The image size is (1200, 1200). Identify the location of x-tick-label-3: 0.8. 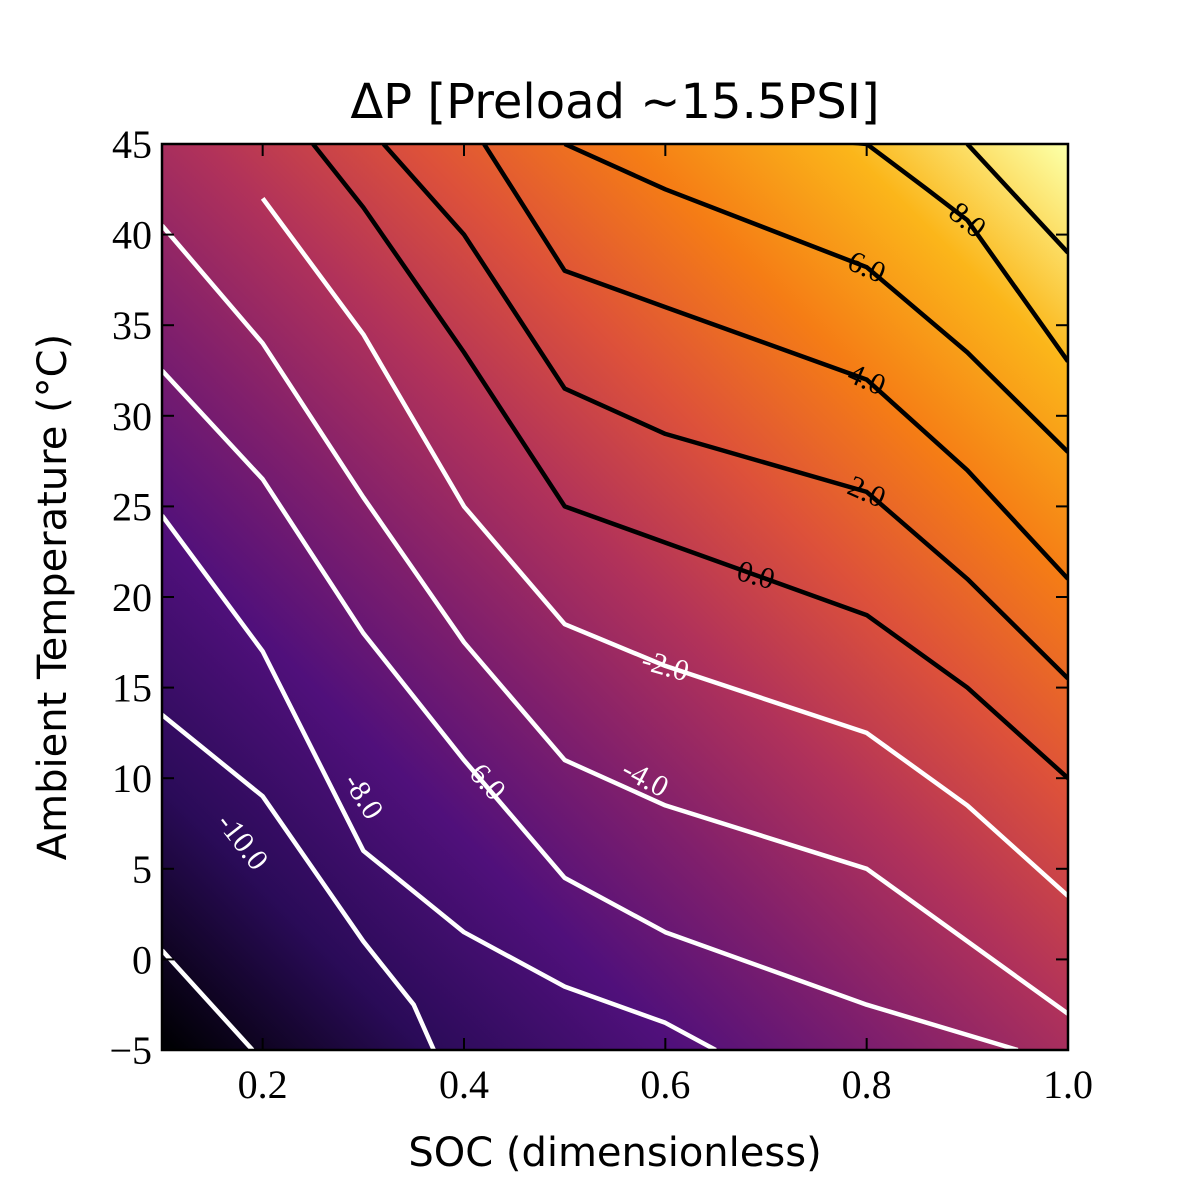
(867, 1084).